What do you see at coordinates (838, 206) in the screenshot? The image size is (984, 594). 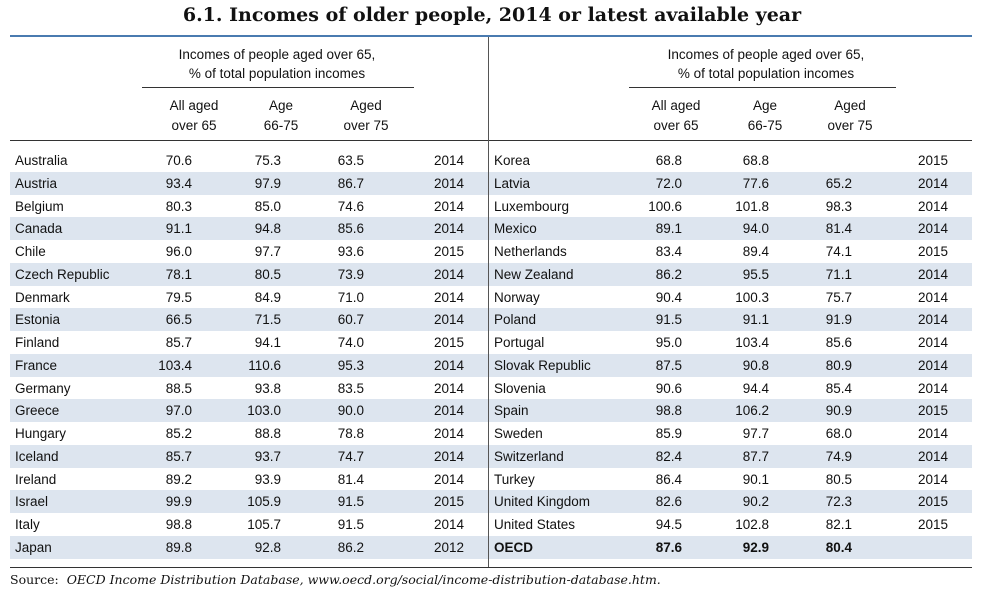 I see `aged-over-75-cell: 98.3` at bounding box center [838, 206].